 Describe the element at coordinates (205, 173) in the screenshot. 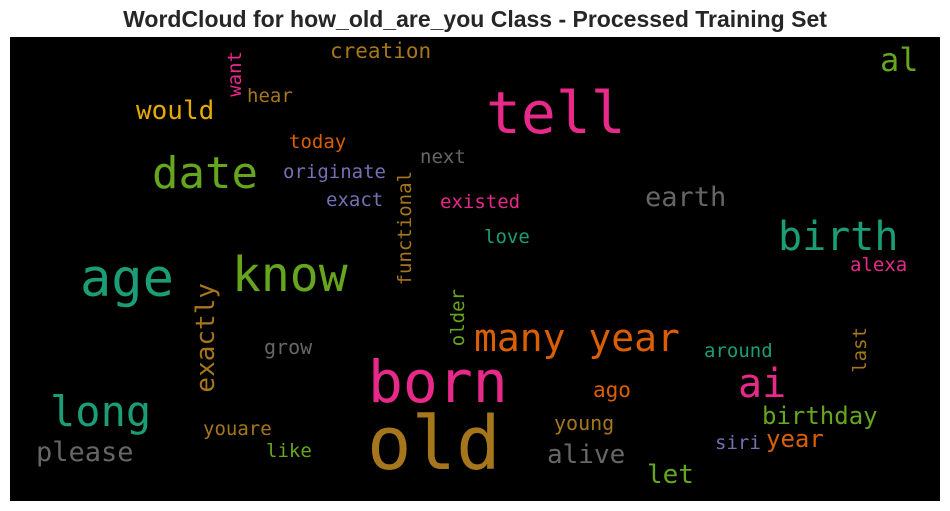

I see `word-date: date` at that location.